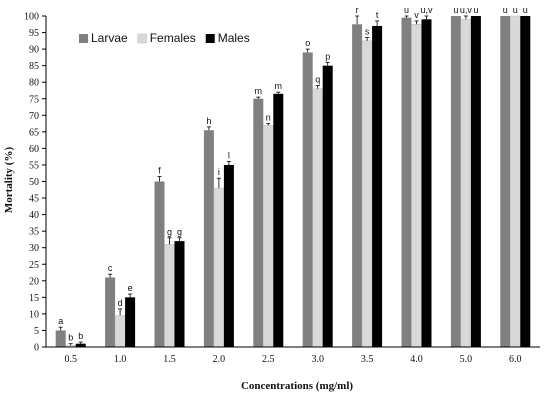 The image size is (550, 400). Describe the element at coordinates (169, 296) in the screenshot. I see `bar-females-1.5` at that location.